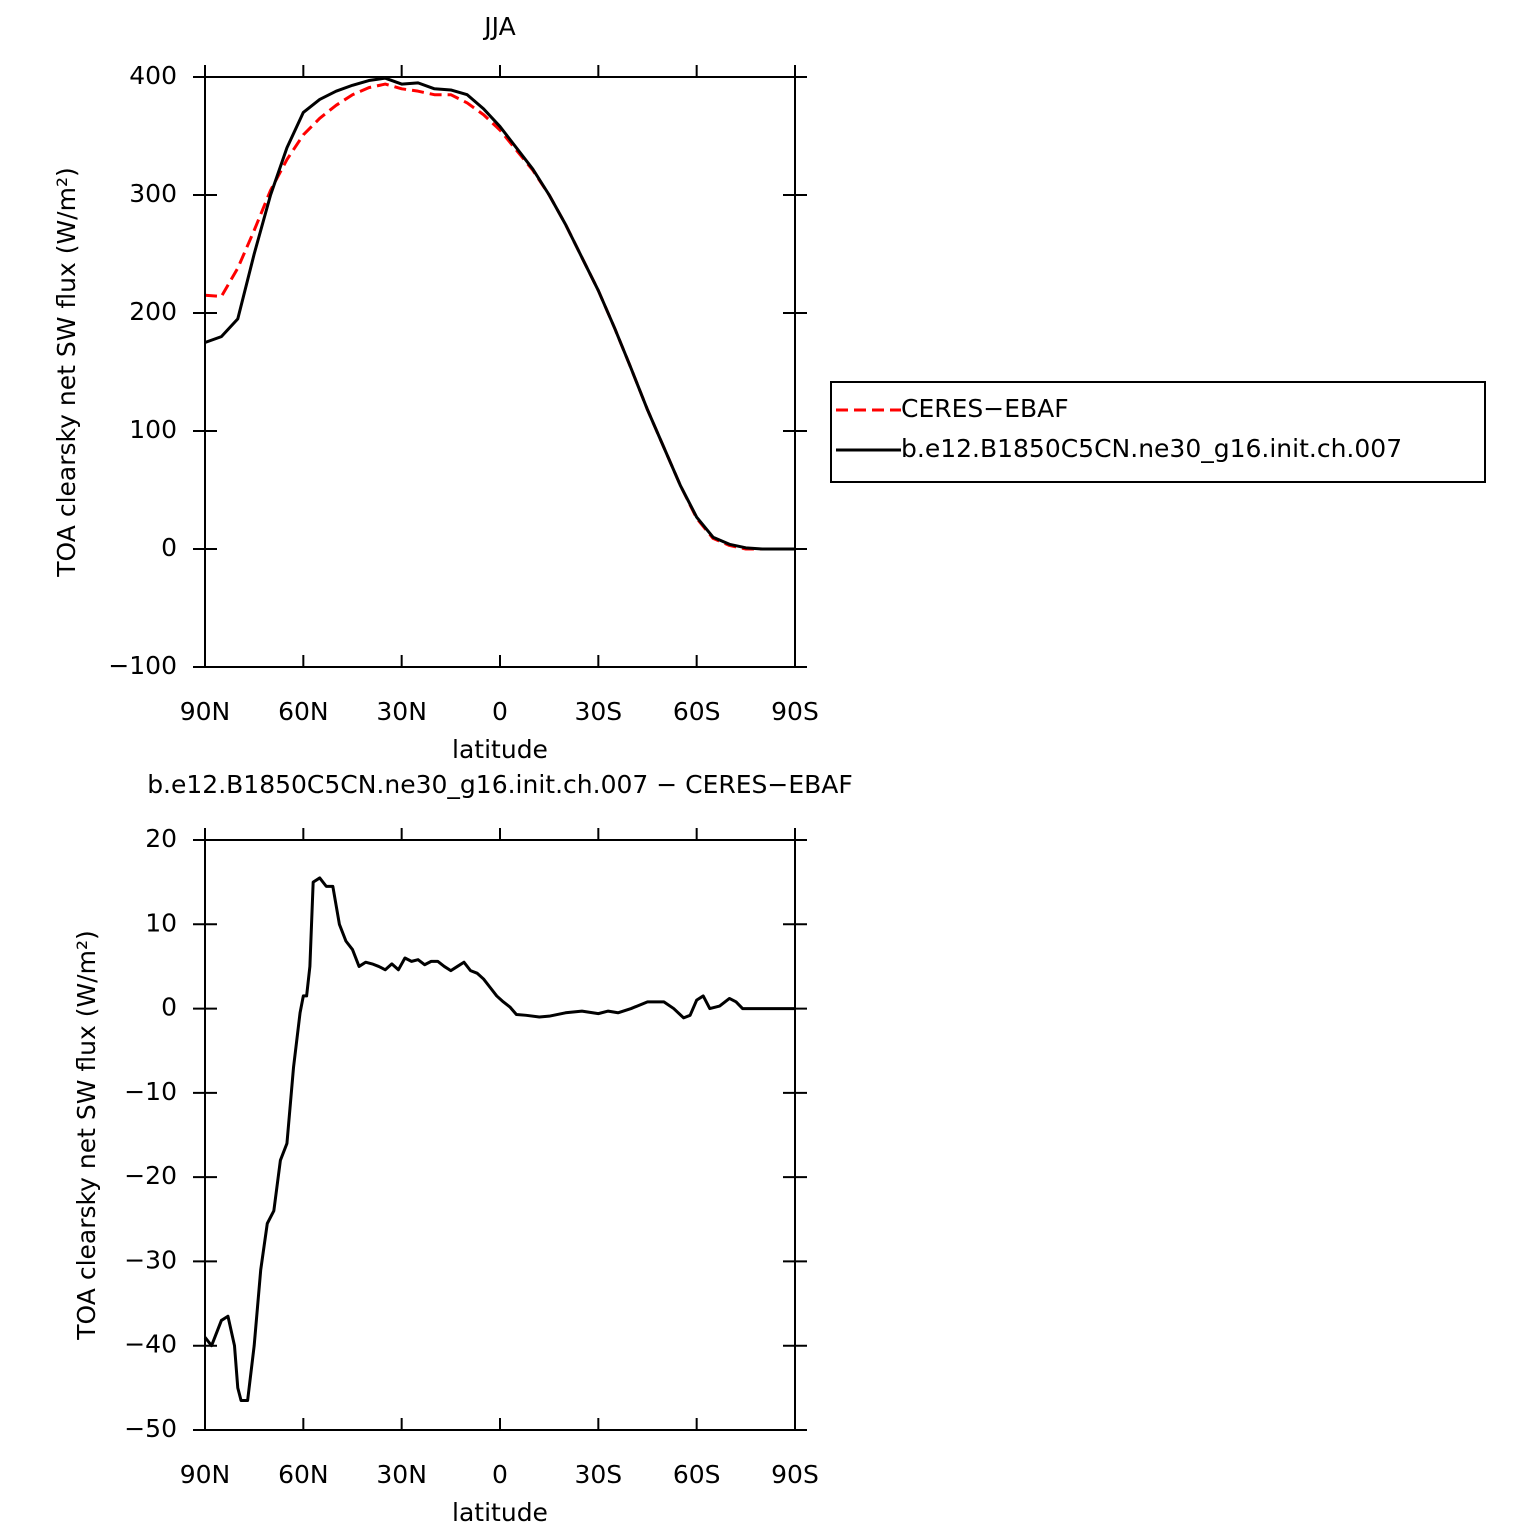 This screenshot has width=1536, height=1536. Describe the element at coordinates (142, 665) in the screenshot. I see `y-tick-label: −100` at that location.